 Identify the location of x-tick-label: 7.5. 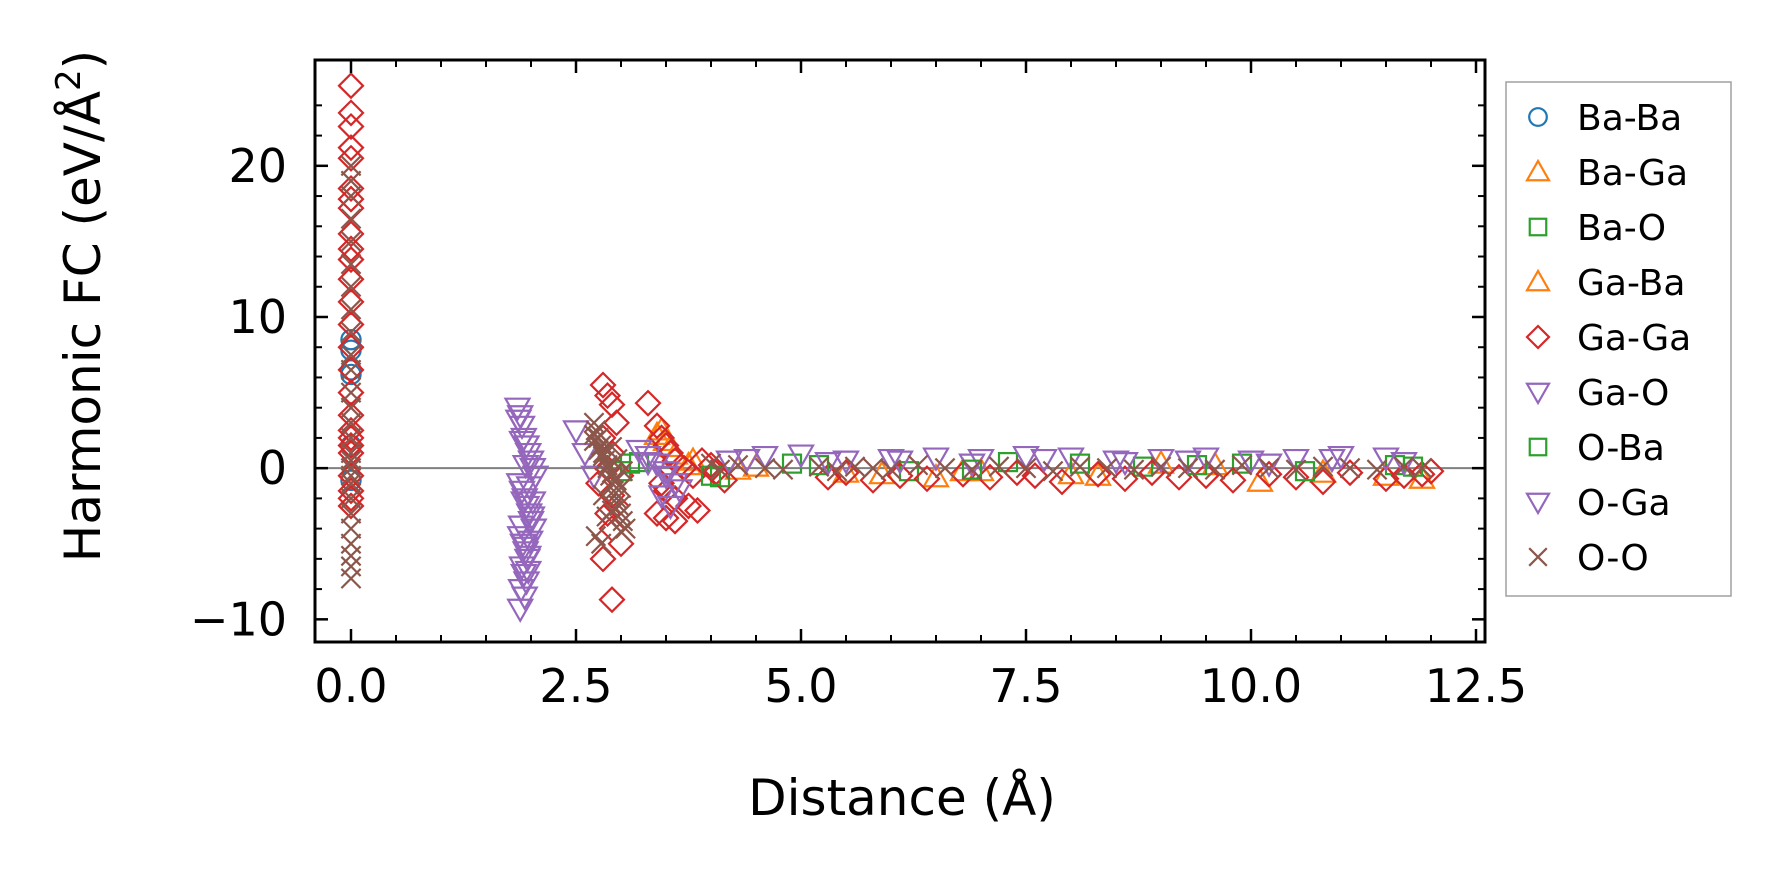
(1025, 686).